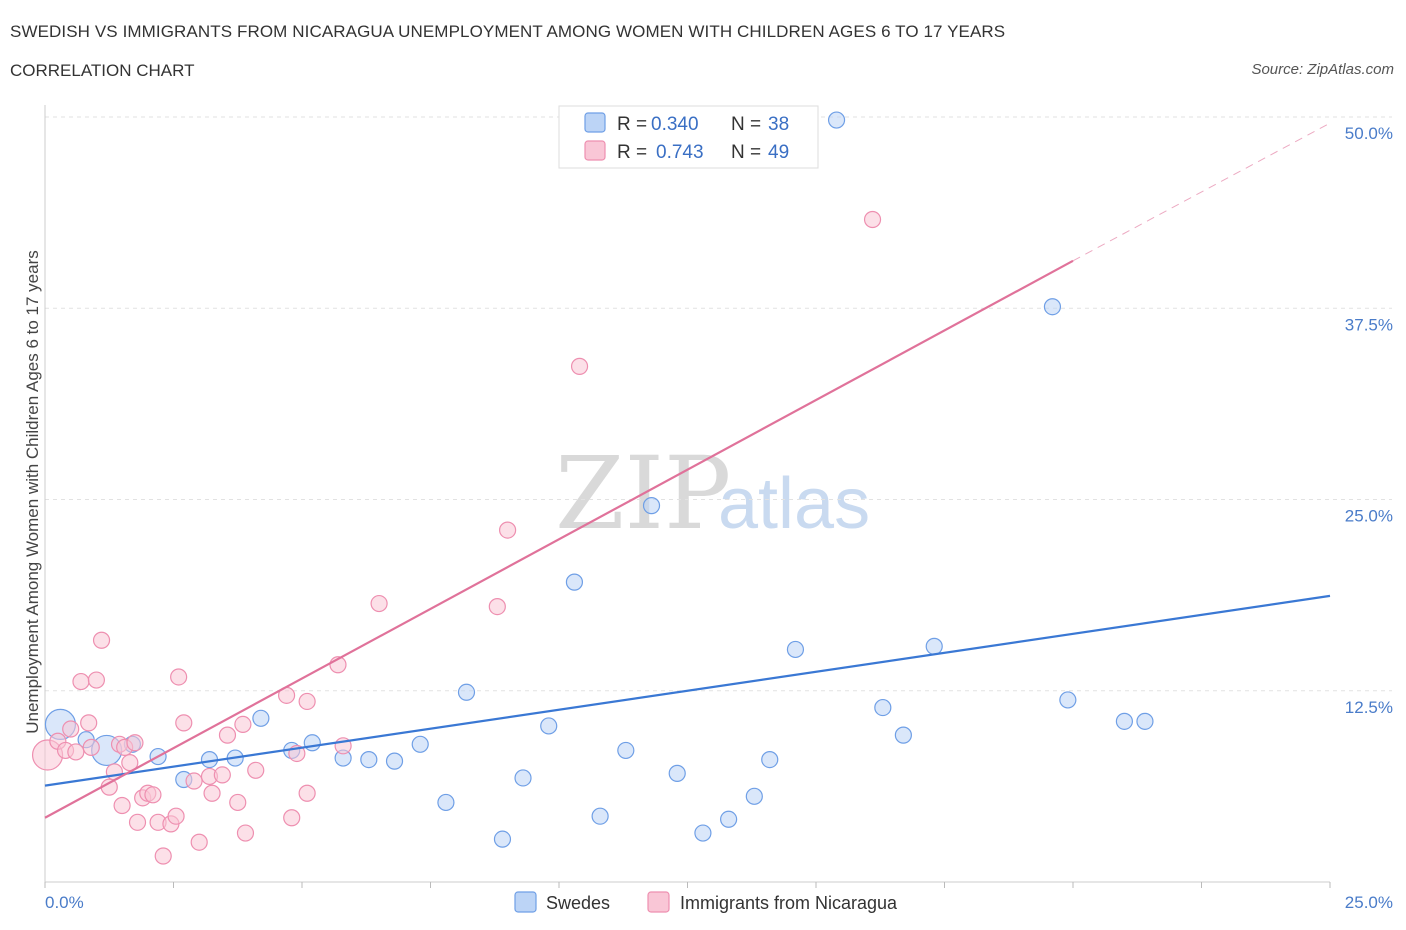 The height and width of the screenshot is (930, 1406). What do you see at coordinates (1369, 902) in the screenshot?
I see `x-tick-label-max: 25.0%` at bounding box center [1369, 902].